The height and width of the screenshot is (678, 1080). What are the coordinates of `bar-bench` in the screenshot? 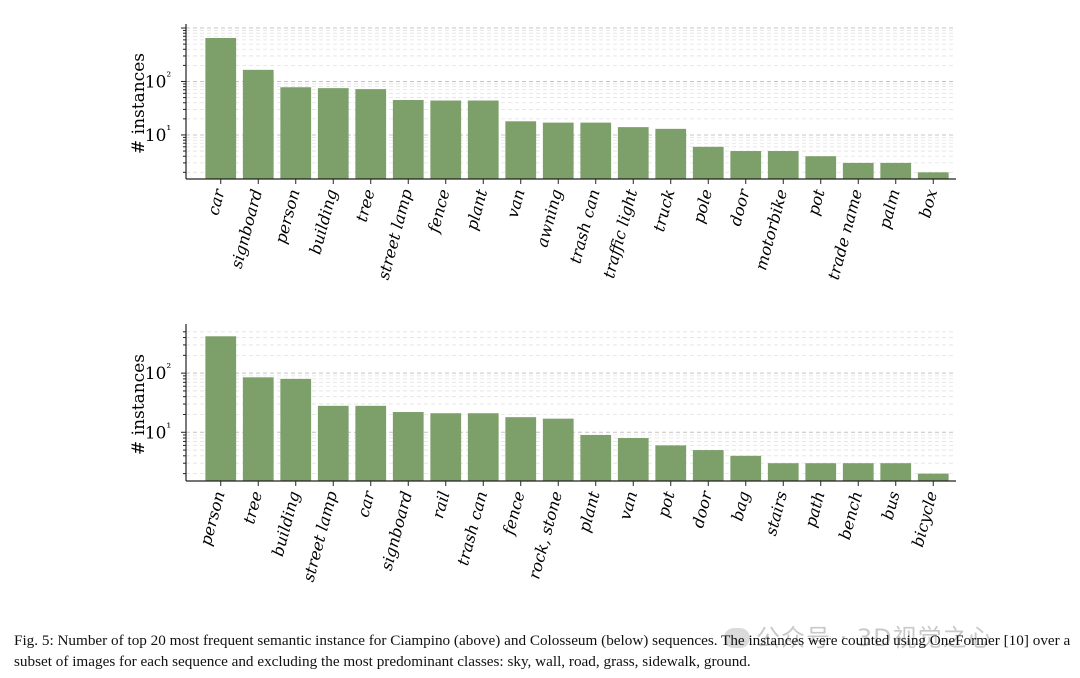 It's located at (858, 472).